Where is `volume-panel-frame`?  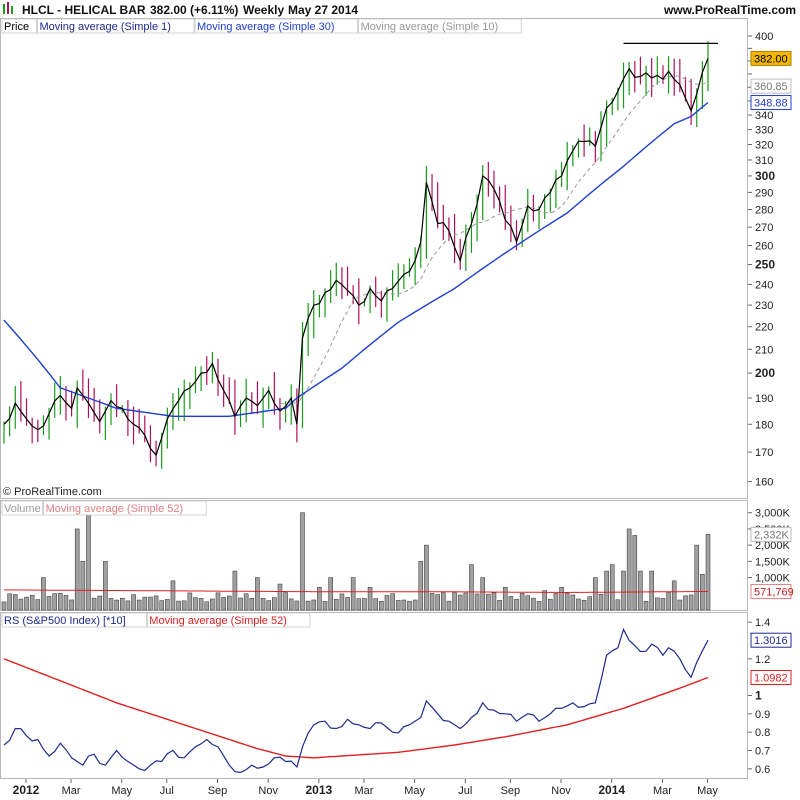
volume-panel-frame is located at coordinates (374, 555).